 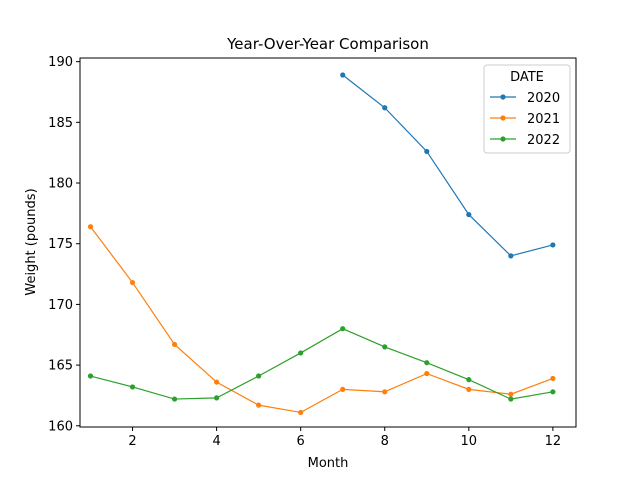 I want to click on x-tick-label: 2, so click(x=132, y=441).